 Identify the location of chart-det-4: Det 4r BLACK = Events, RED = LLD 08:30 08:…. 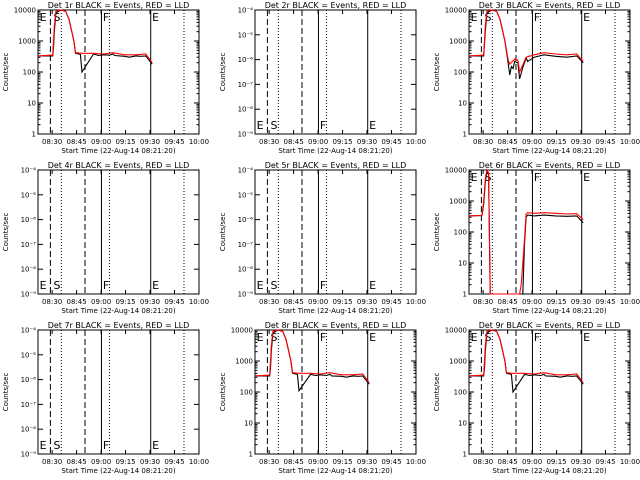
(105, 238).